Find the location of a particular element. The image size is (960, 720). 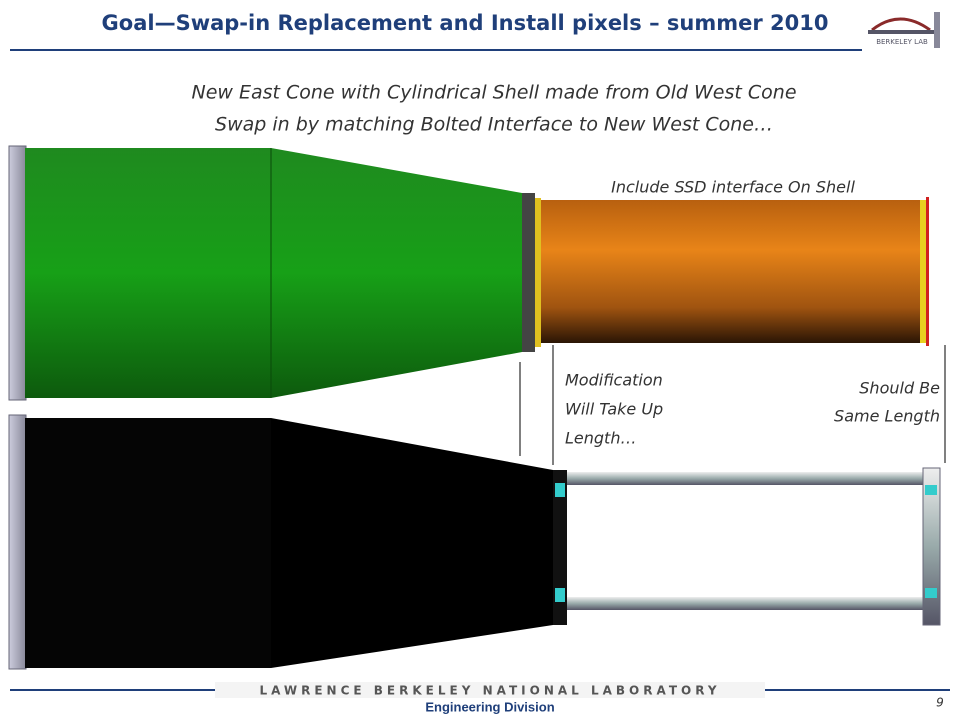

logo-text: BERKELEY LAB is located at coordinates (902, 42).